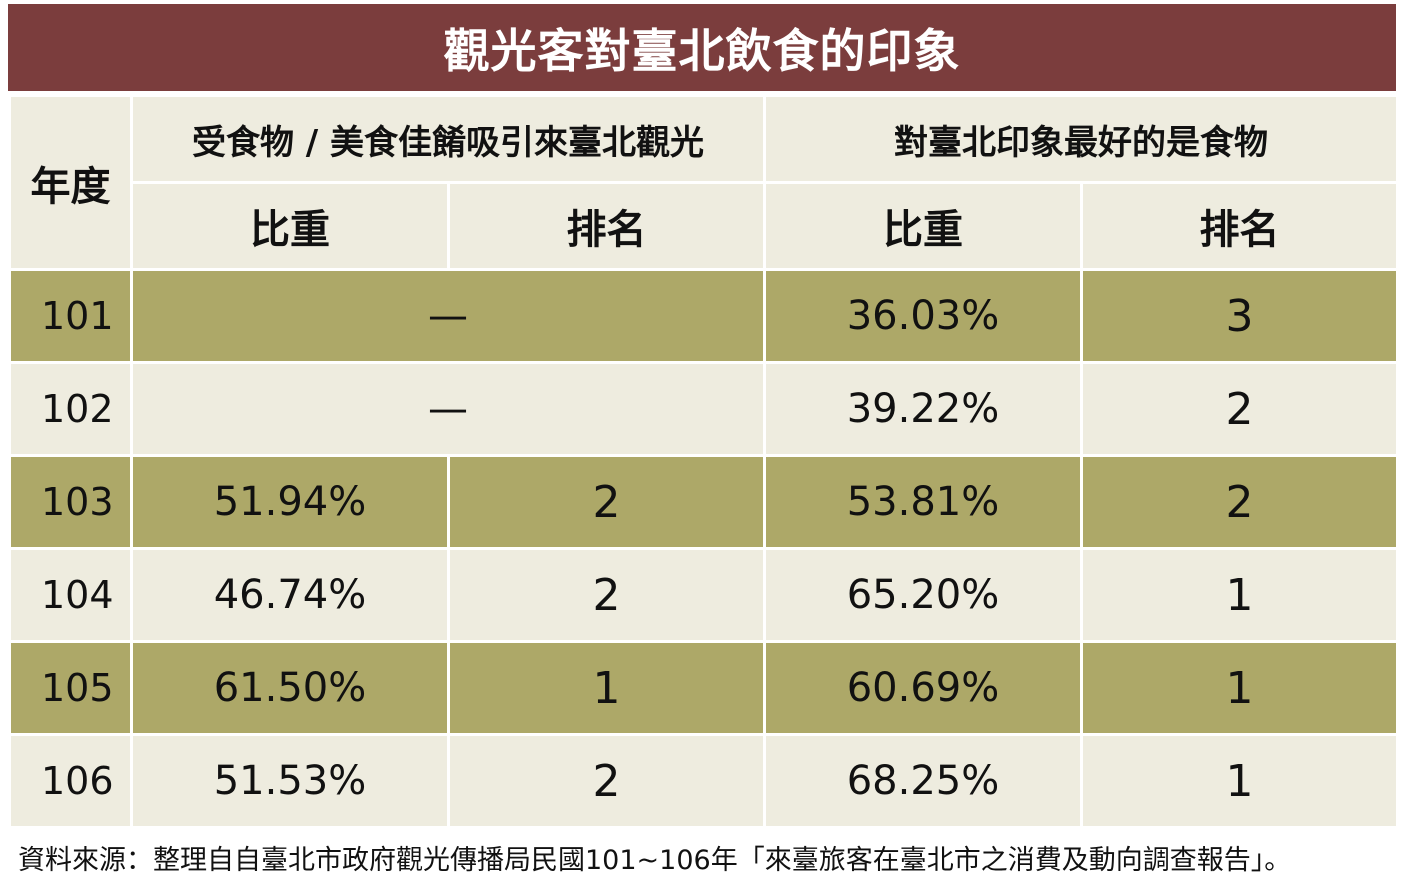 Image resolution: width=1404 pixels, height=892 pixels. I want to click on title-banner: 觀光客對臺北飲食的印象, so click(702, 47).